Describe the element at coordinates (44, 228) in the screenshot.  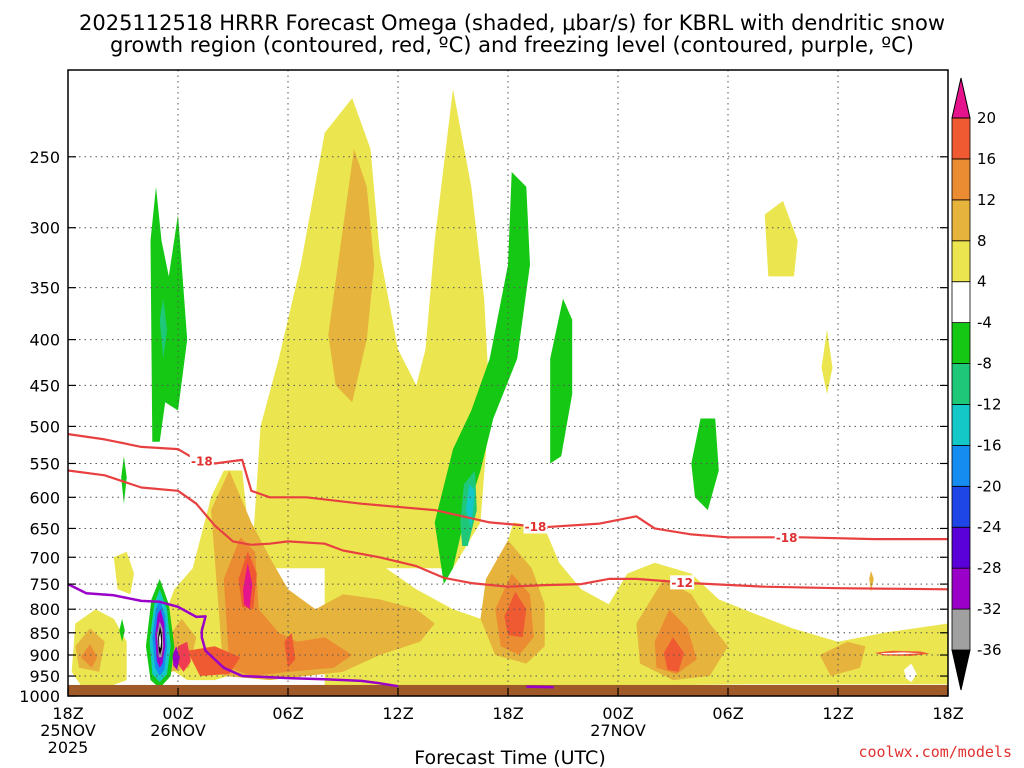
I see `y-tick-label: 300` at that location.